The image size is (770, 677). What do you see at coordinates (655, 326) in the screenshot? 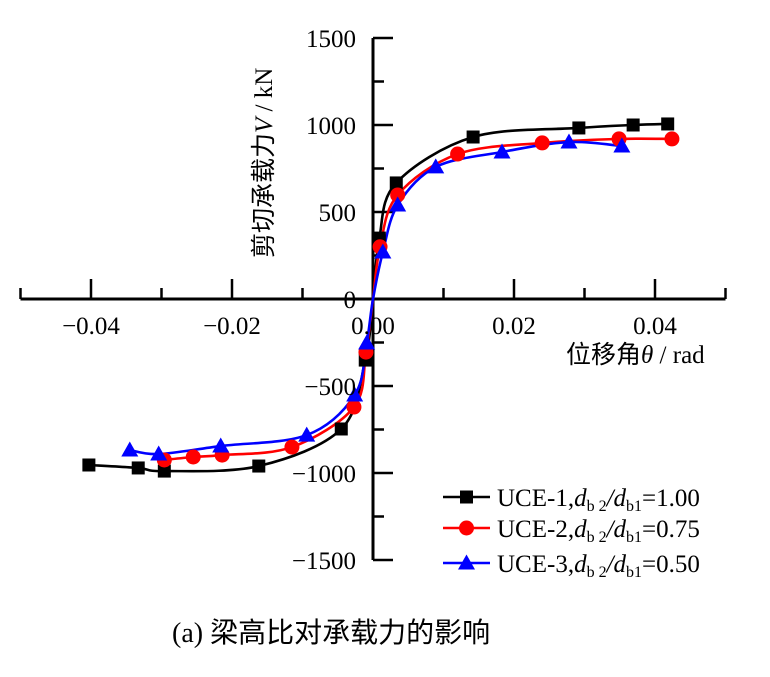
I see `x-tick-label: 0.04` at bounding box center [655, 326].